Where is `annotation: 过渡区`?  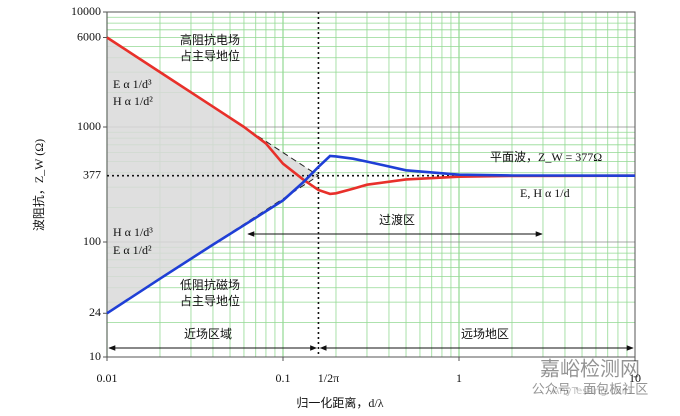
annotation: 过渡区 is located at coordinates (397, 219).